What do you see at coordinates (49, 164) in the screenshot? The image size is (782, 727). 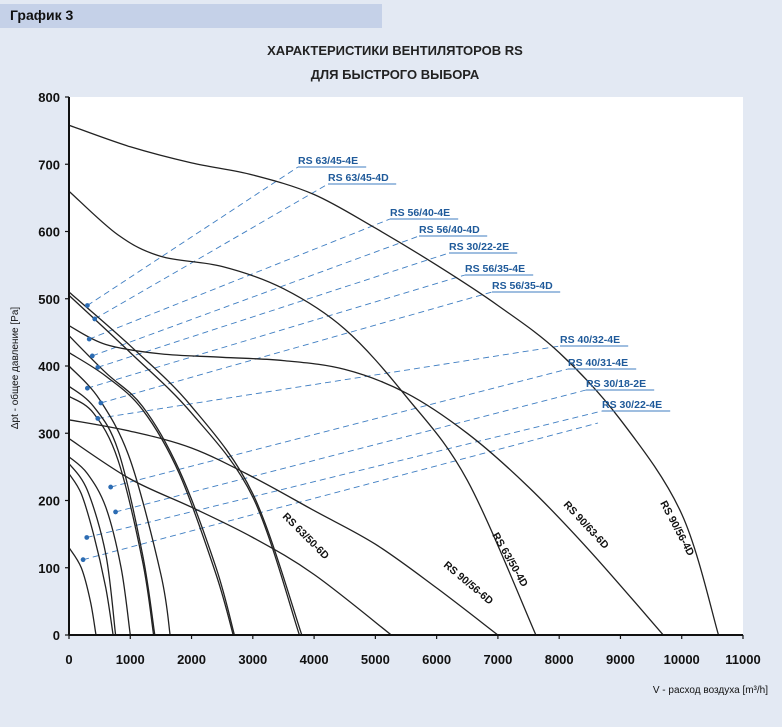 I see `y-tick-label: 700` at bounding box center [49, 164].